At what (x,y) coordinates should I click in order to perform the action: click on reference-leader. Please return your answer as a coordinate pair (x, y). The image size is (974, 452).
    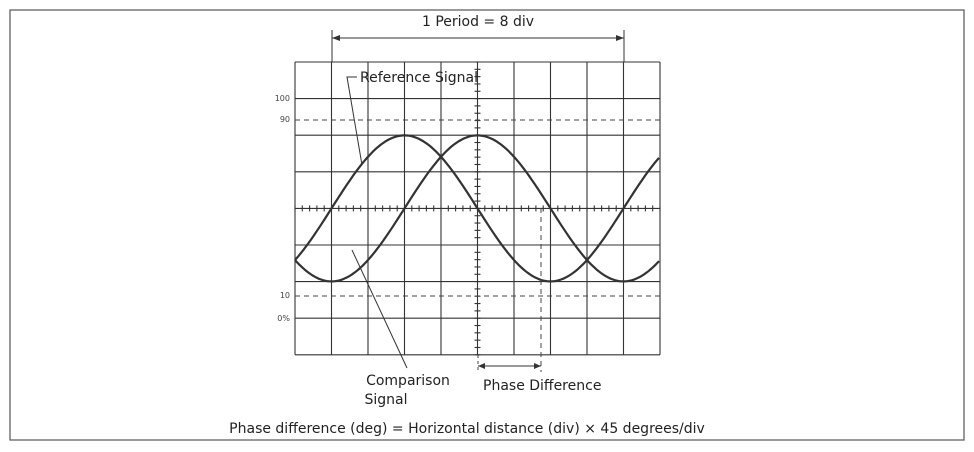
    Looking at the image, I should click on (354, 121).